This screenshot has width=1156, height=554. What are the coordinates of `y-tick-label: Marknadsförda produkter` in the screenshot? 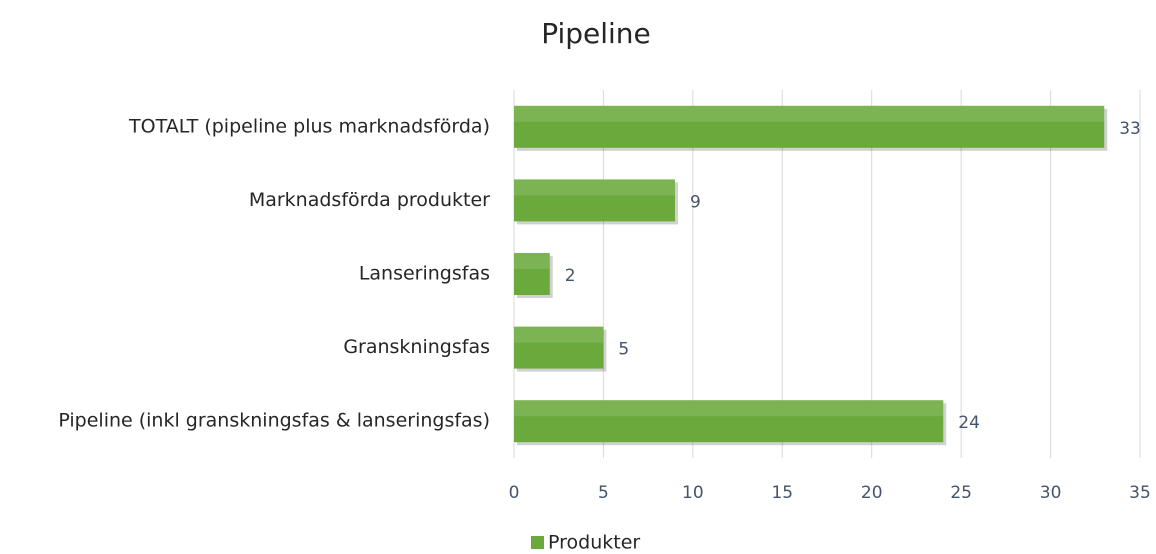 It's located at (369, 200).